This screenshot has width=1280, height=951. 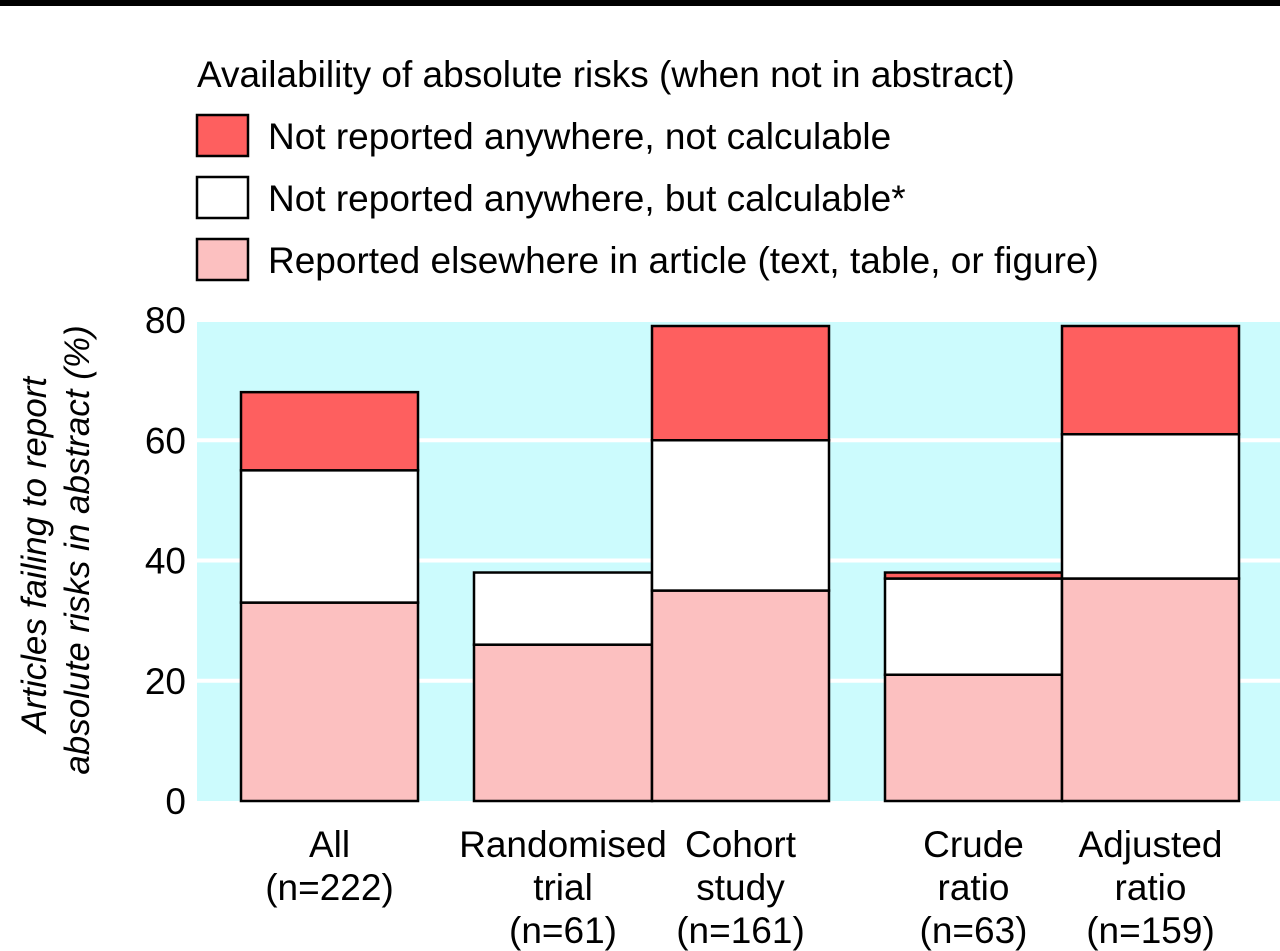 I want to click on x-category-label: All, so click(x=329, y=844).